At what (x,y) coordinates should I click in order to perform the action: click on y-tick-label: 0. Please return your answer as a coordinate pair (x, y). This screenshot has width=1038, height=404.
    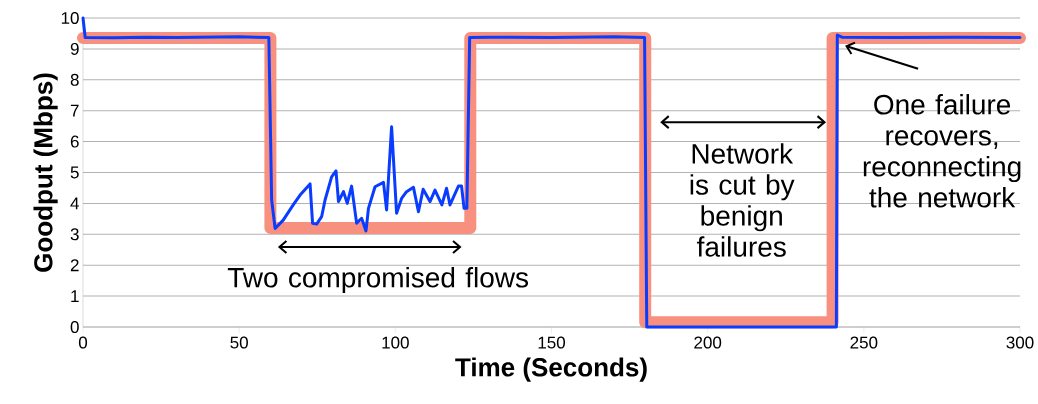
    Looking at the image, I should click on (74, 327).